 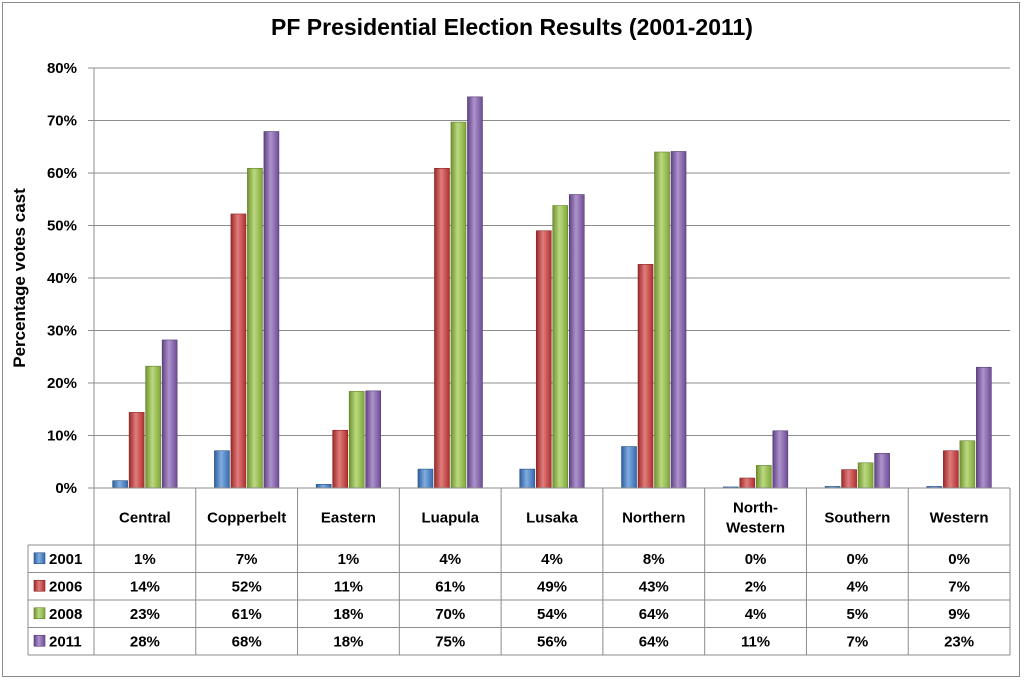 I want to click on bar-2006-Southern, so click(x=849, y=479).